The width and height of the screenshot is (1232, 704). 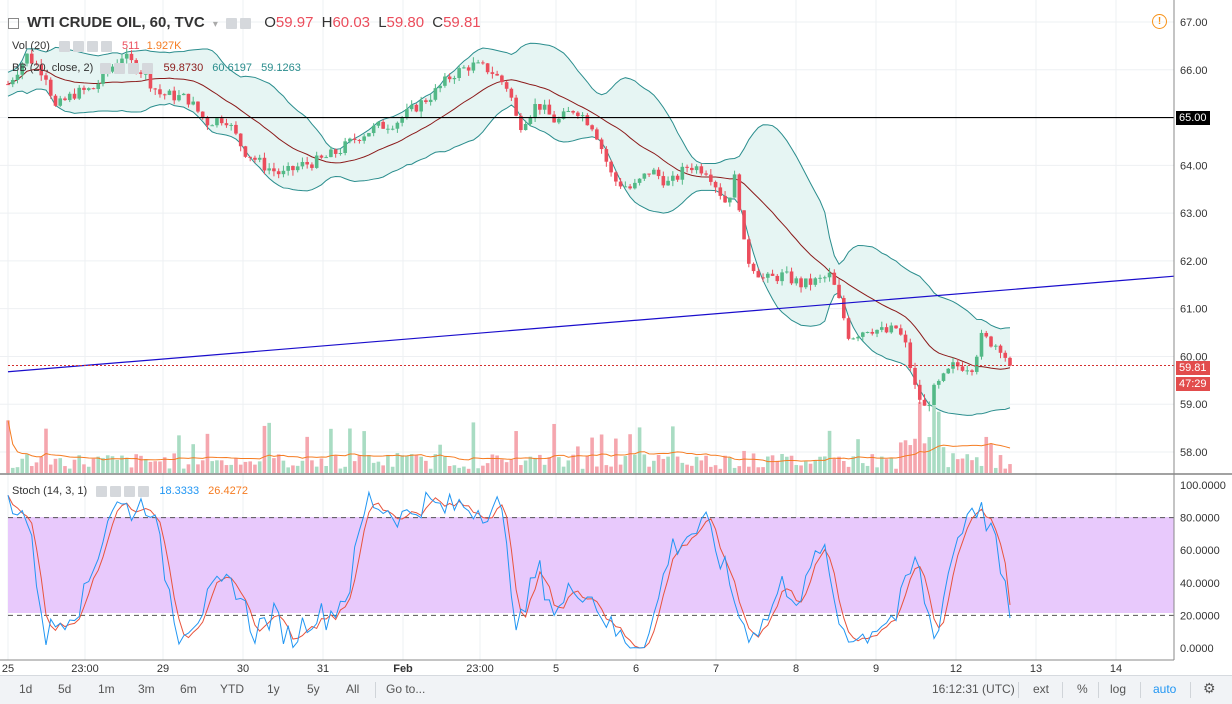 I want to click on settings-icon, so click(x=232, y=23).